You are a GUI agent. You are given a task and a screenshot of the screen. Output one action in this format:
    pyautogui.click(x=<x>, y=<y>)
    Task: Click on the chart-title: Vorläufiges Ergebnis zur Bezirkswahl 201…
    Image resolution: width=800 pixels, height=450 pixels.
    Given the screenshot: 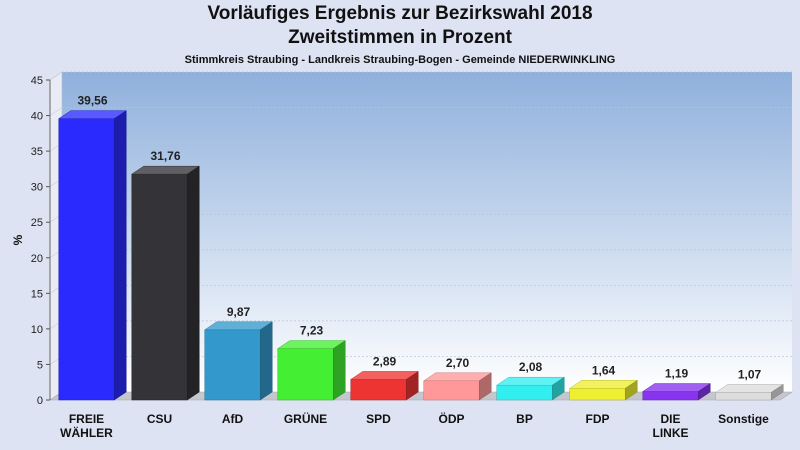 What is the action you would take?
    pyautogui.click(x=400, y=13)
    